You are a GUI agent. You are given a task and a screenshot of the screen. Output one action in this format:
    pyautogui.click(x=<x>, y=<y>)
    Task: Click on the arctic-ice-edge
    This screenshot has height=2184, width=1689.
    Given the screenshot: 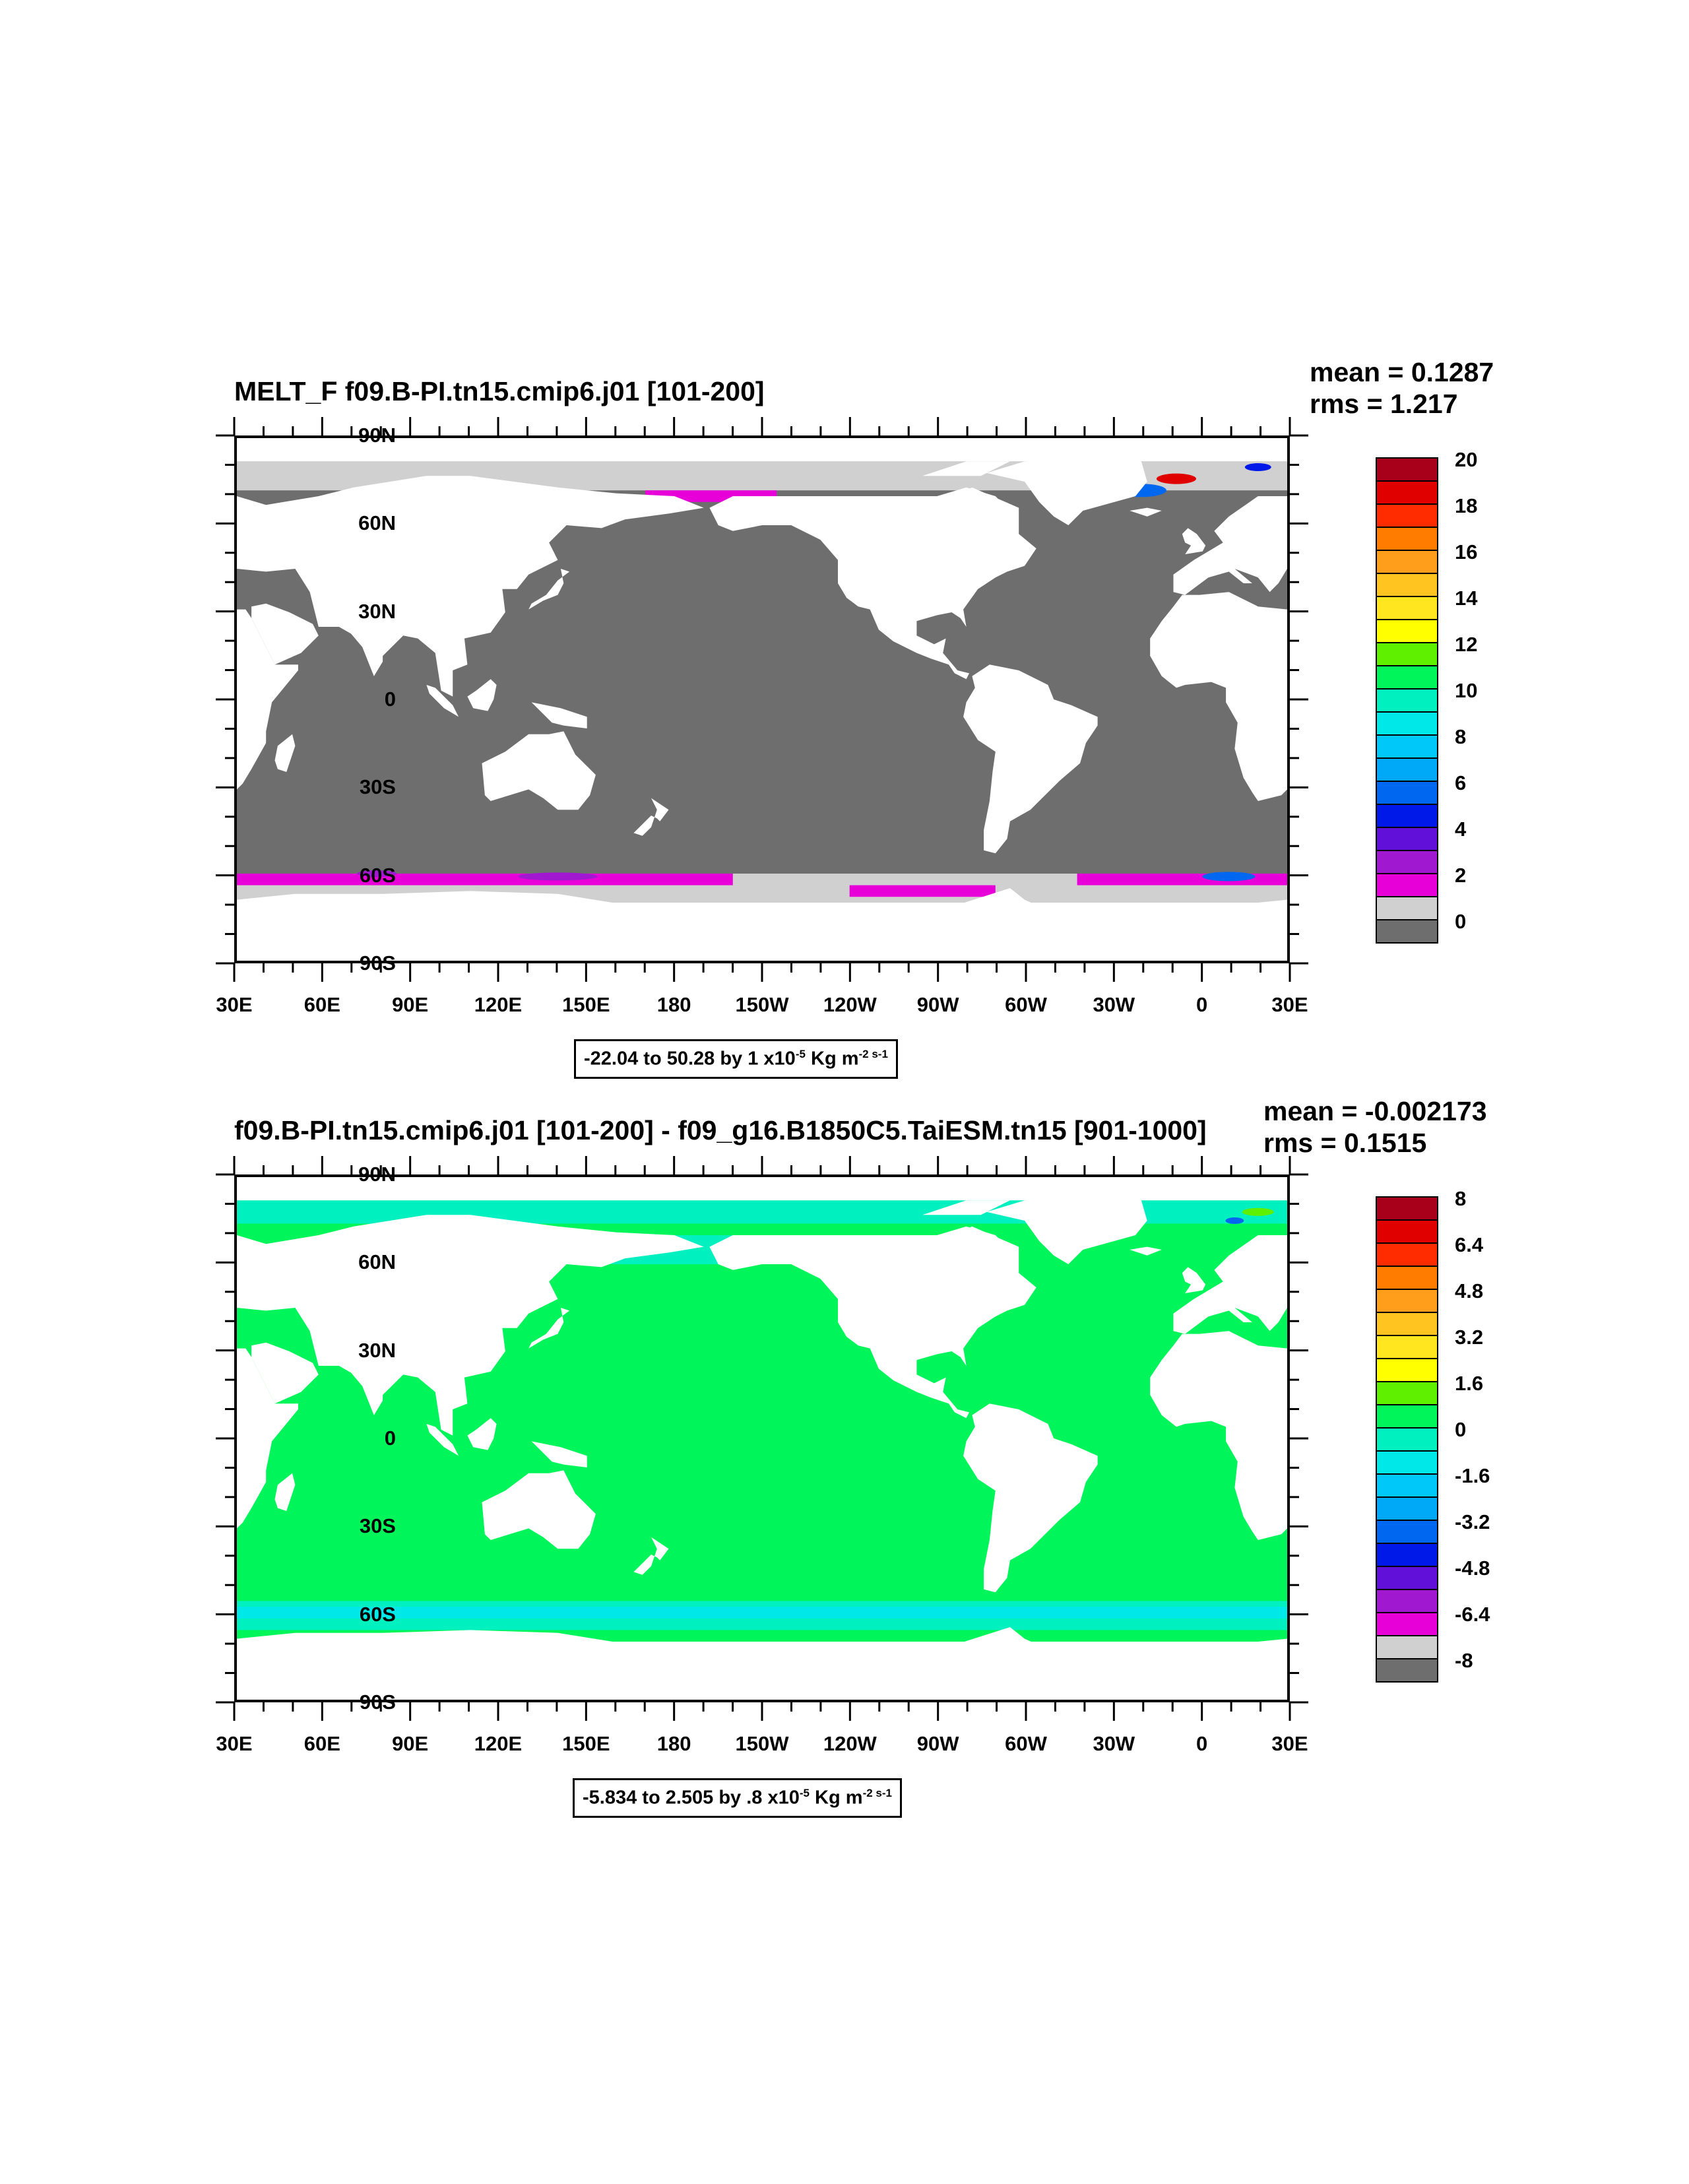 What is the action you would take?
    pyautogui.click(x=762, y=450)
    